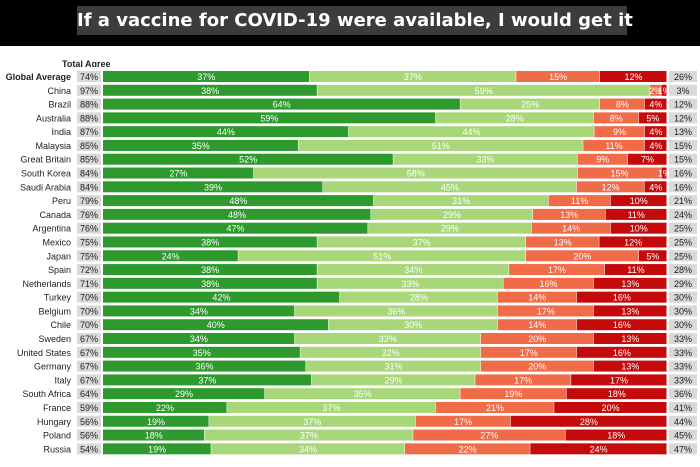  What do you see at coordinates (184, 394) in the screenshot?
I see `data-label: 29%` at bounding box center [184, 394].